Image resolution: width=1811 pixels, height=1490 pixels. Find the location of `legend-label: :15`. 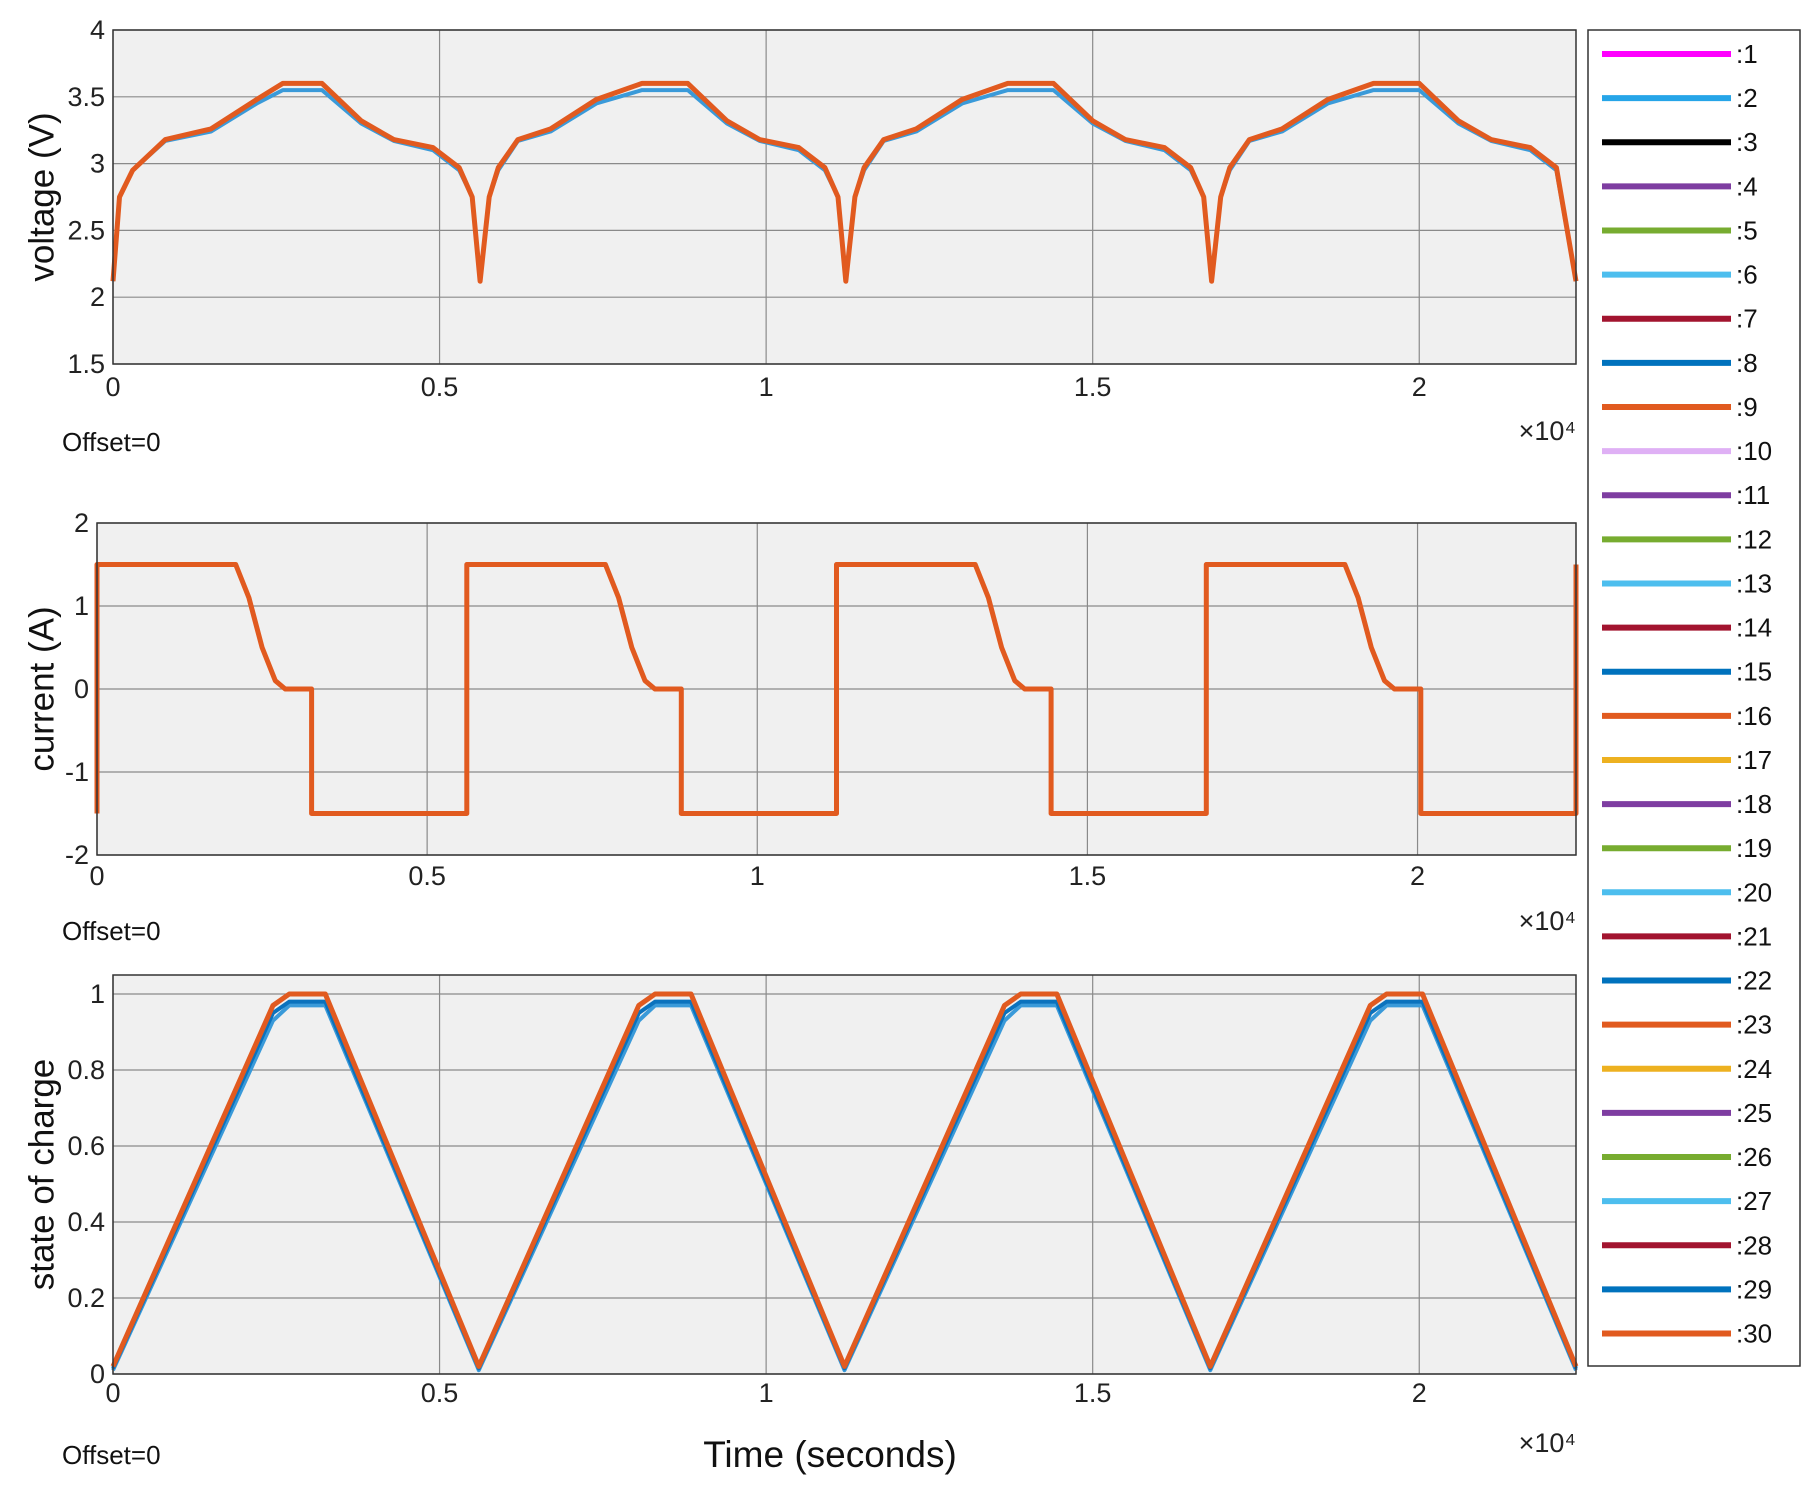

legend-label: :15 is located at coordinates (1754, 672).